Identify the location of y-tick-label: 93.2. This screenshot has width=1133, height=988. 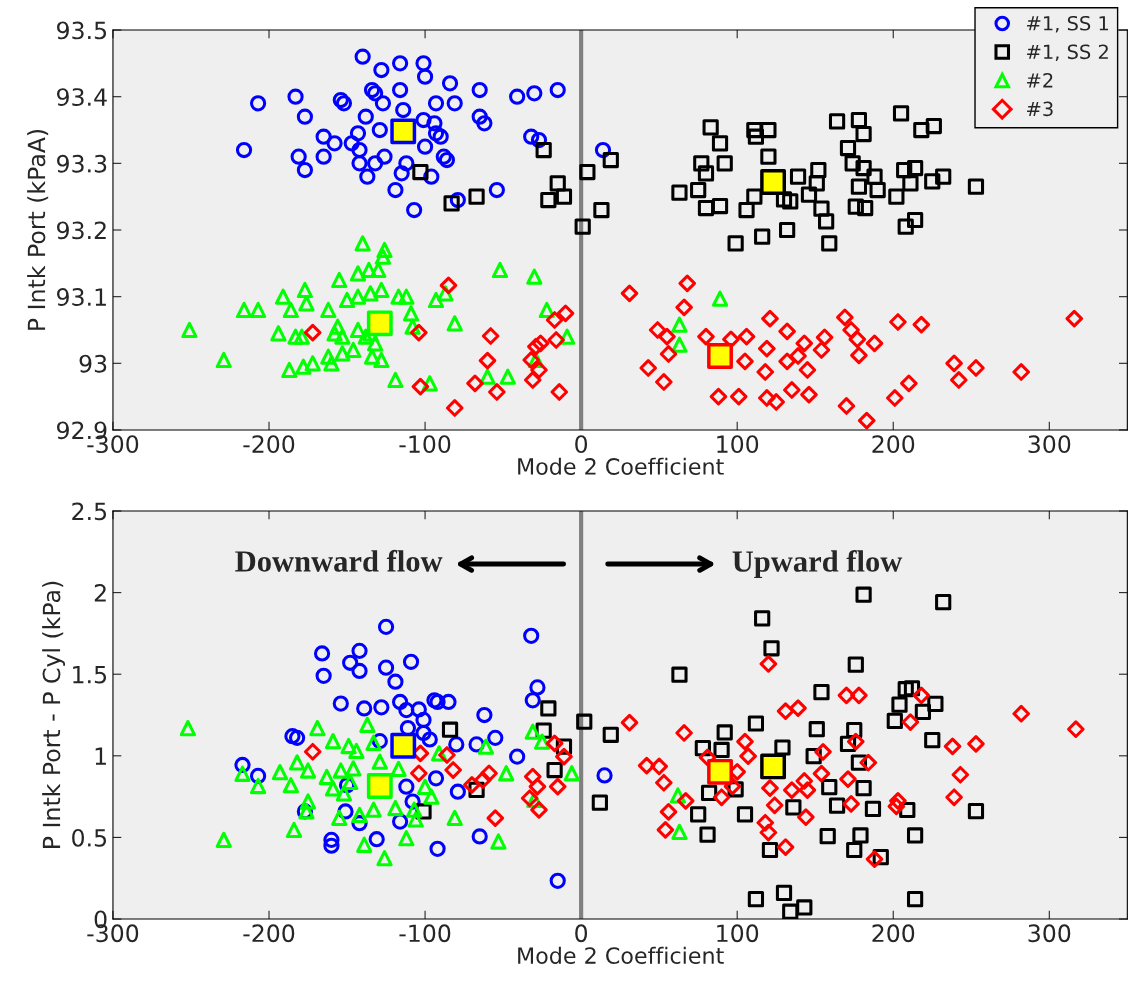
(81, 230).